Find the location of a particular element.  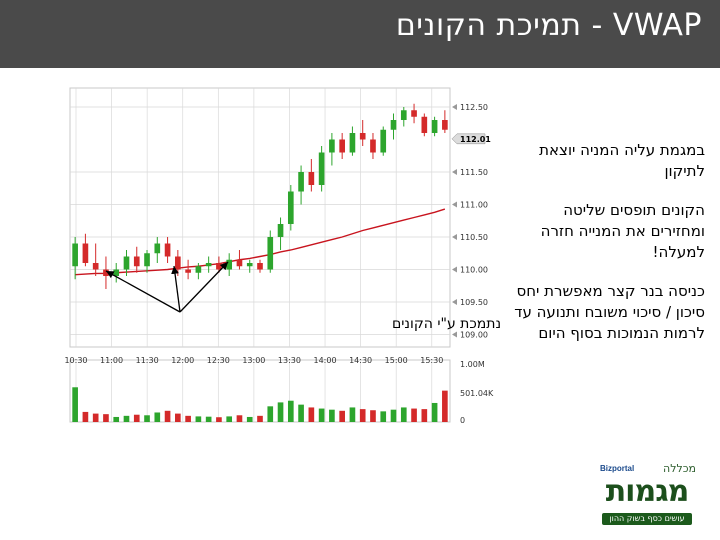

price-tick-label: 111.00 is located at coordinates (474, 205).